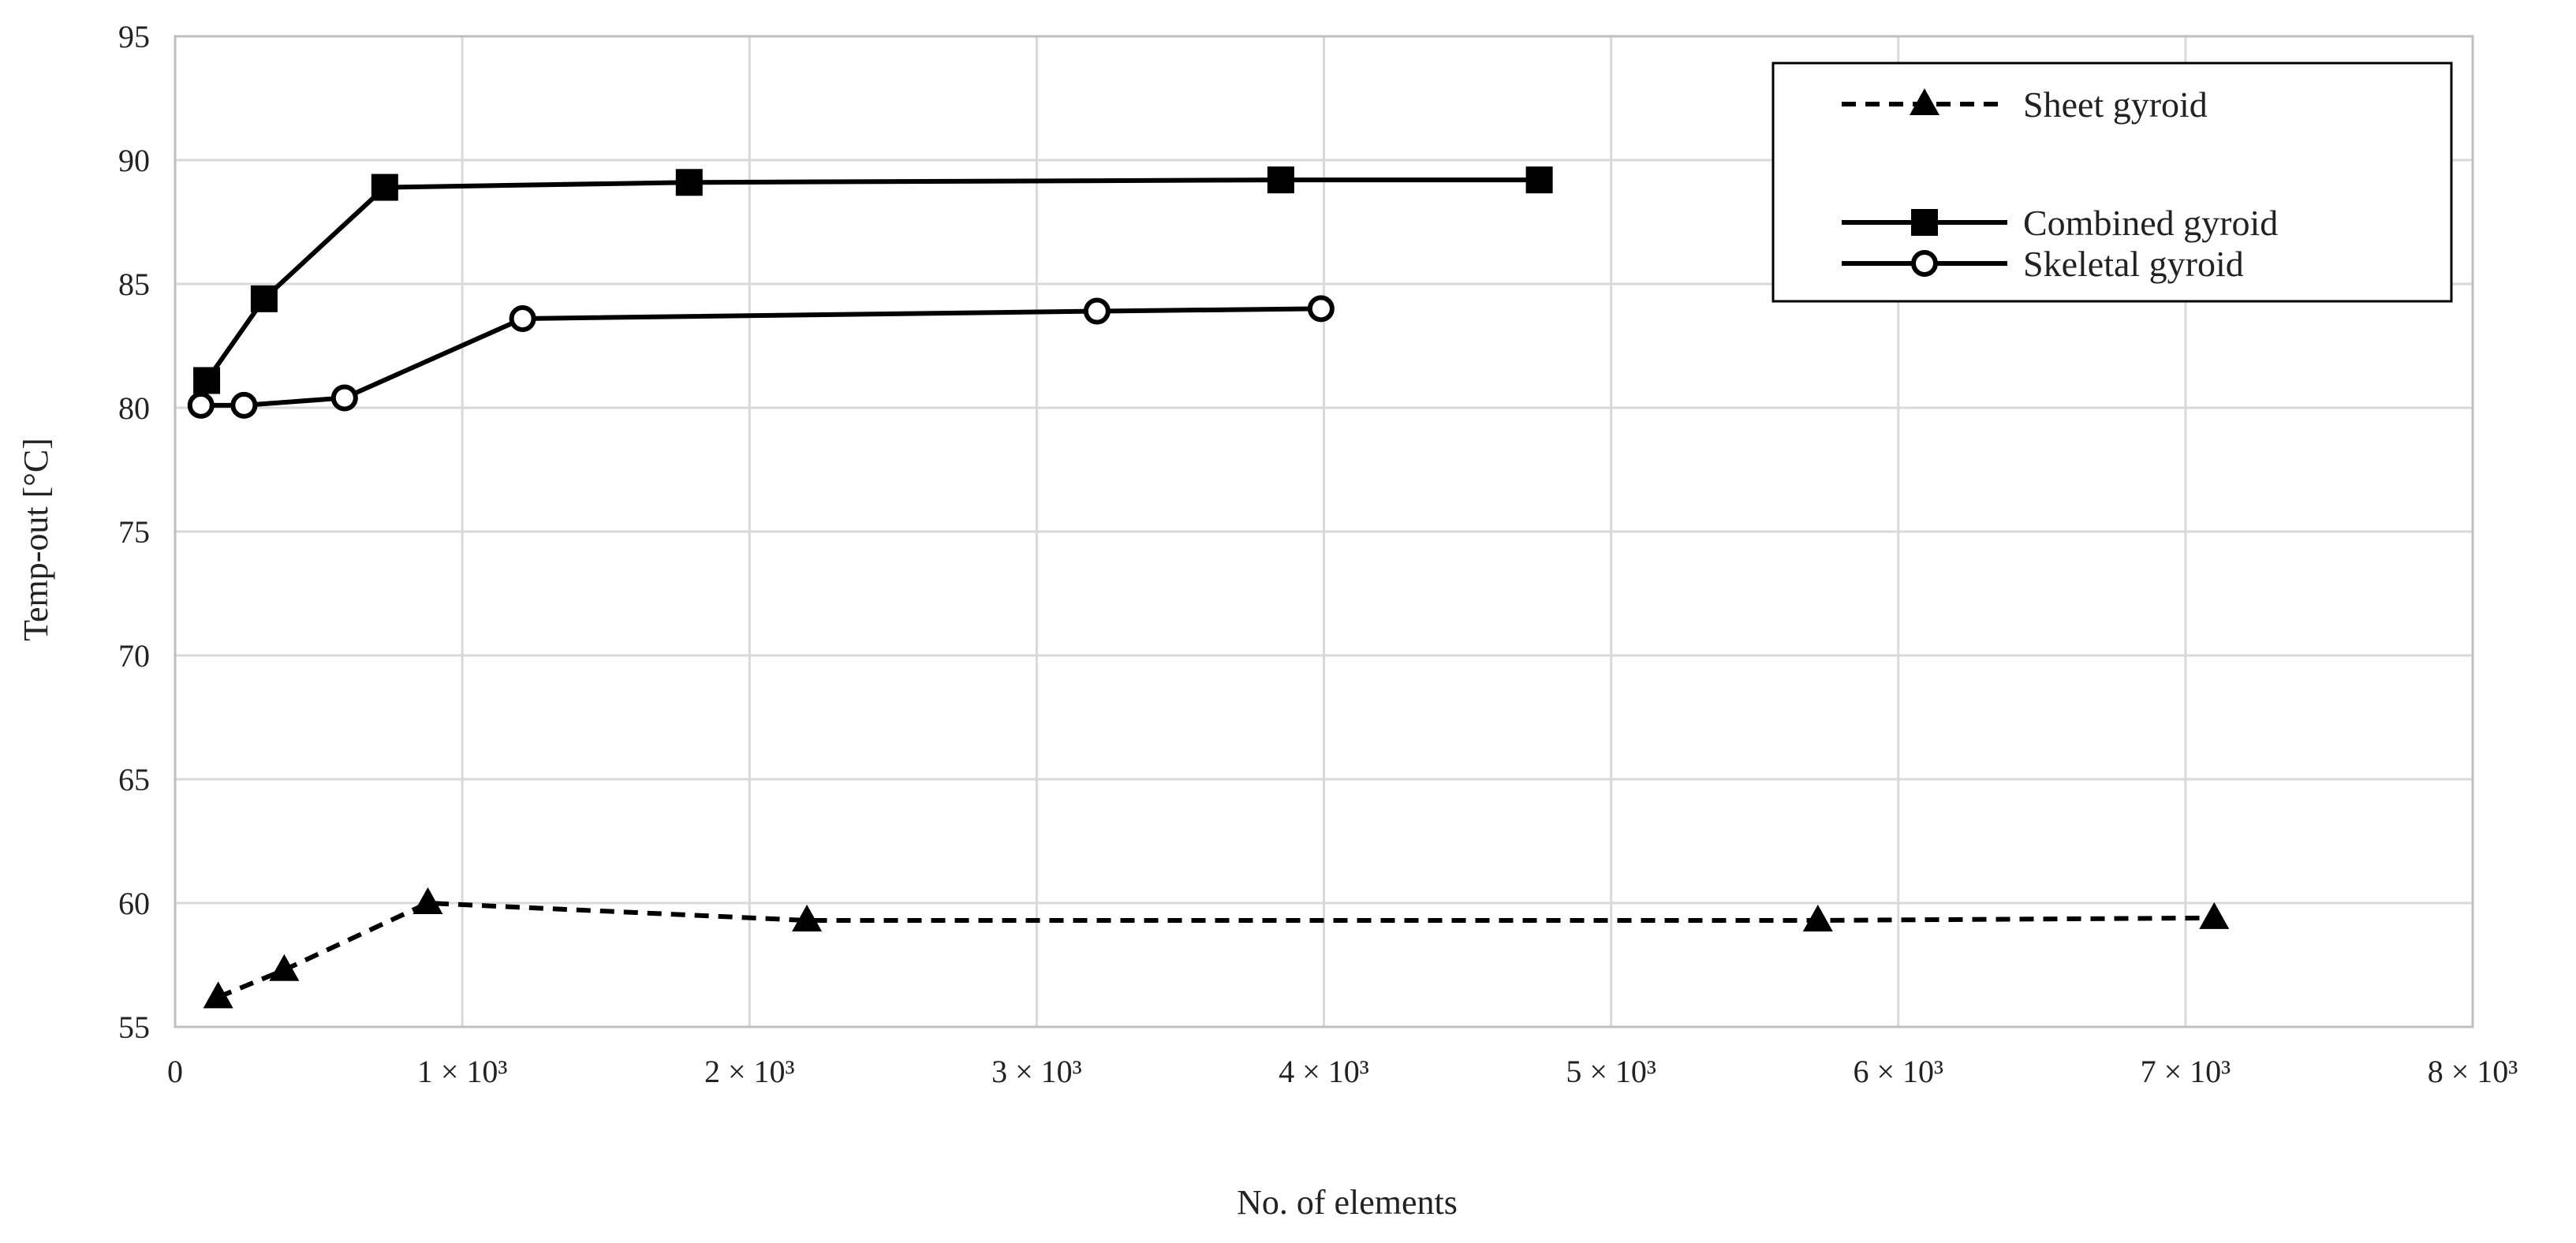 The image size is (2576, 1243). I want to click on series-combined-gyroid, so click(873, 280).